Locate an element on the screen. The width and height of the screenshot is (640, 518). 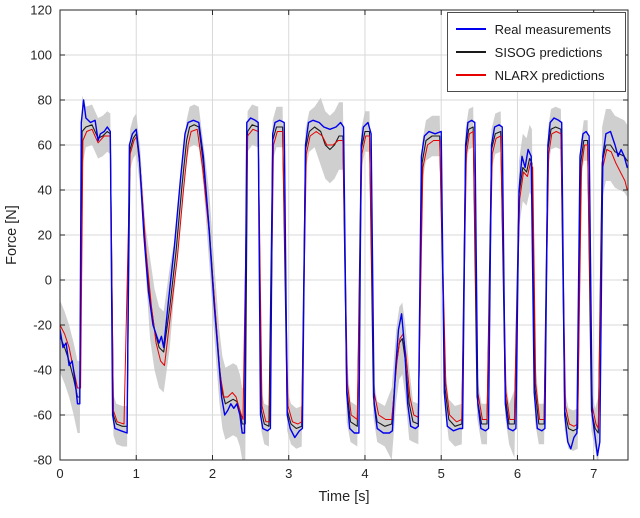
x-tick-label: 1 is located at coordinates (136, 473).